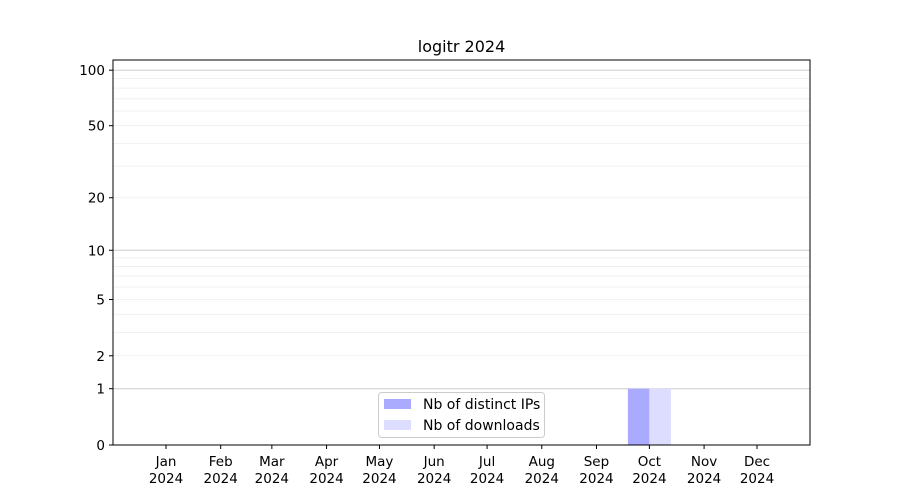  What do you see at coordinates (100, 446) in the screenshot?
I see `y-tick-label: 0` at bounding box center [100, 446].